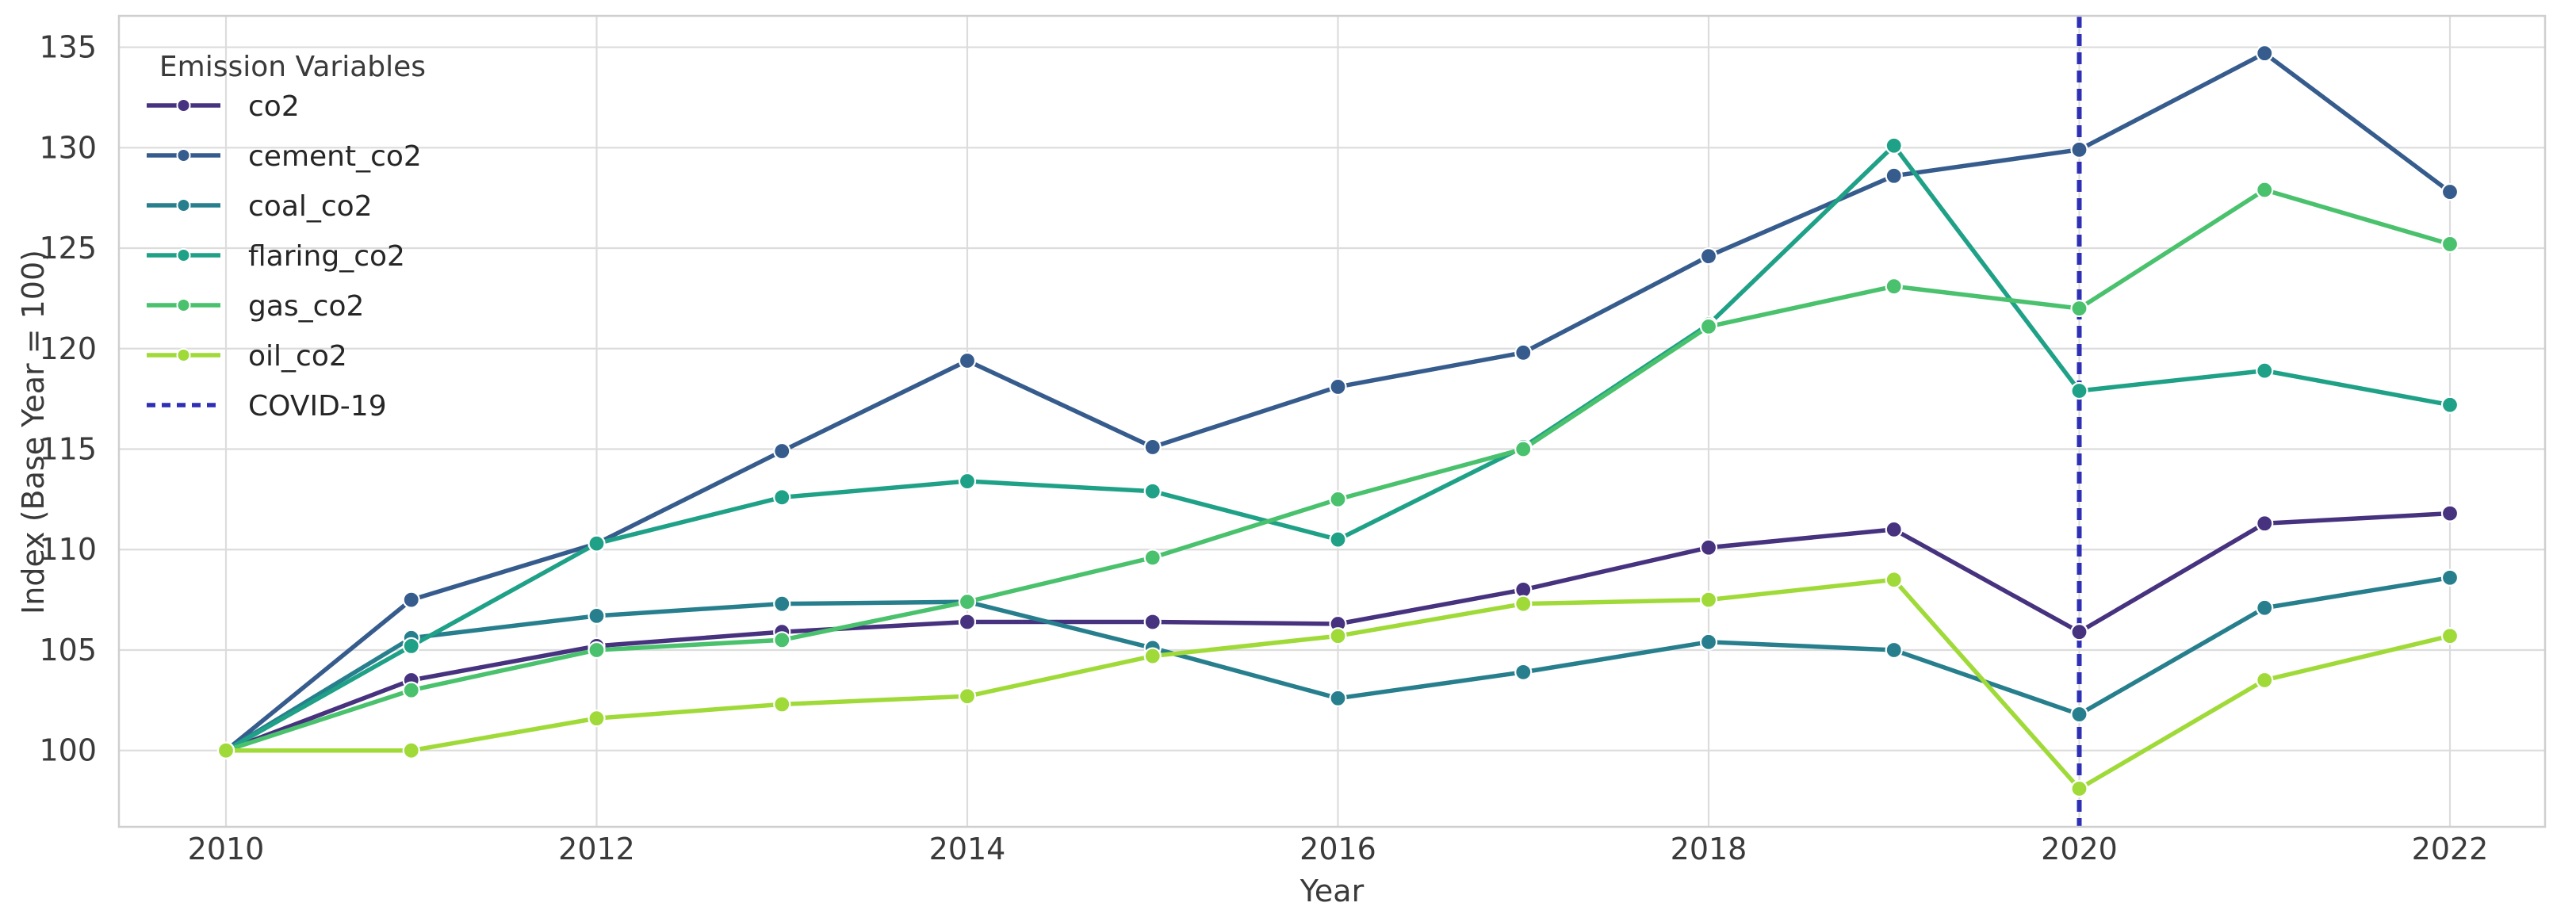 The height and width of the screenshot is (918, 2576). Describe the element at coordinates (68, 147) in the screenshot. I see `y-tick-label: 130` at that location.